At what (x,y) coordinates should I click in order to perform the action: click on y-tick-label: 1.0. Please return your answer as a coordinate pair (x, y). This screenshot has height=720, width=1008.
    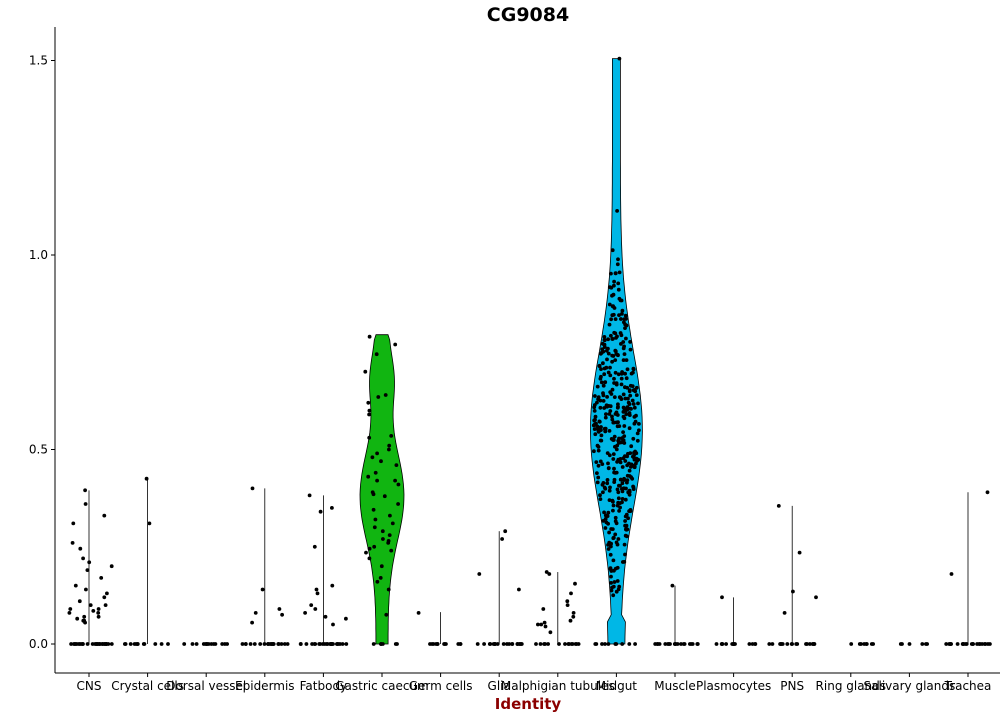
    Looking at the image, I should click on (38, 255).